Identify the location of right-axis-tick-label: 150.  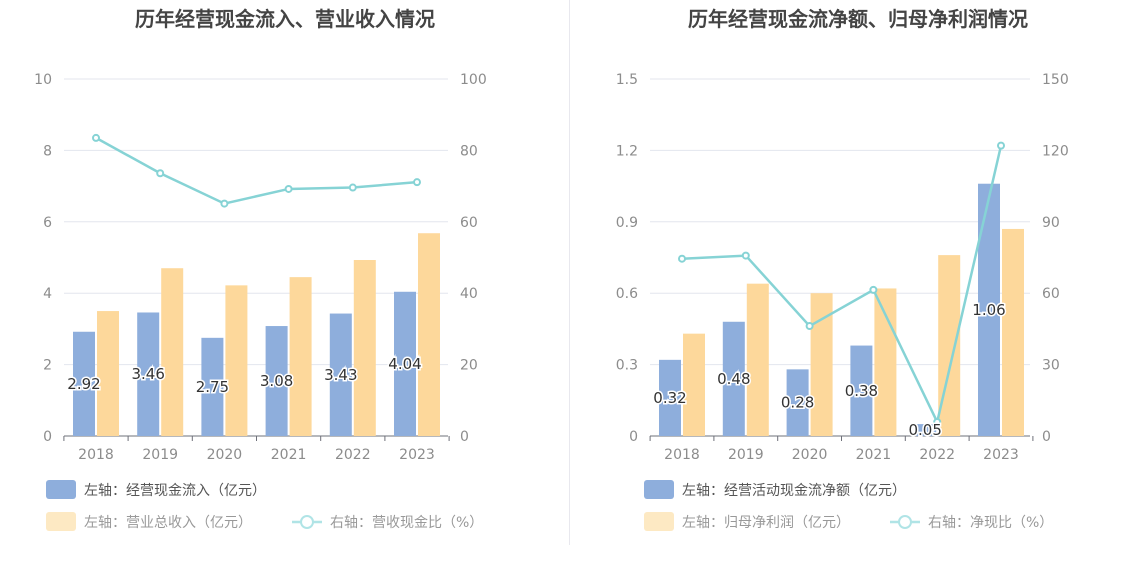
(1055, 80).